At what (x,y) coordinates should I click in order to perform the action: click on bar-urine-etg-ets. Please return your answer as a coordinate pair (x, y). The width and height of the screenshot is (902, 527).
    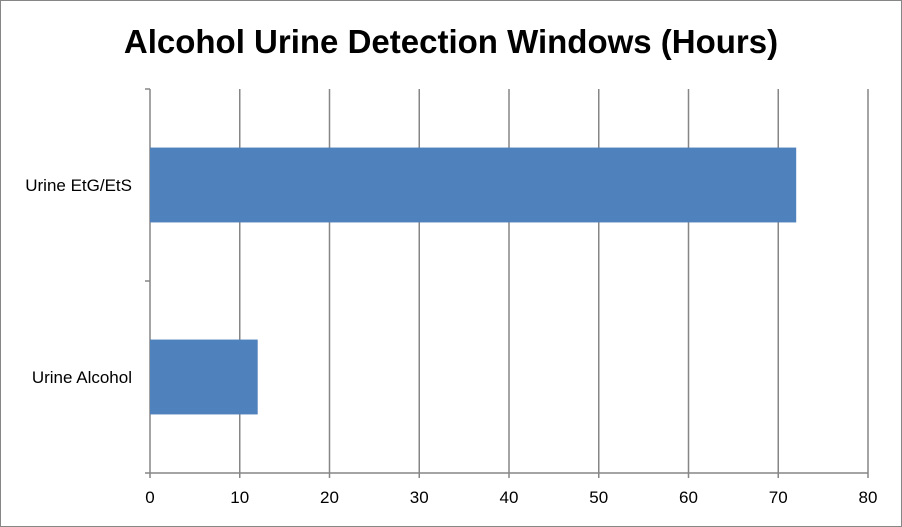
    Looking at the image, I should click on (473, 185).